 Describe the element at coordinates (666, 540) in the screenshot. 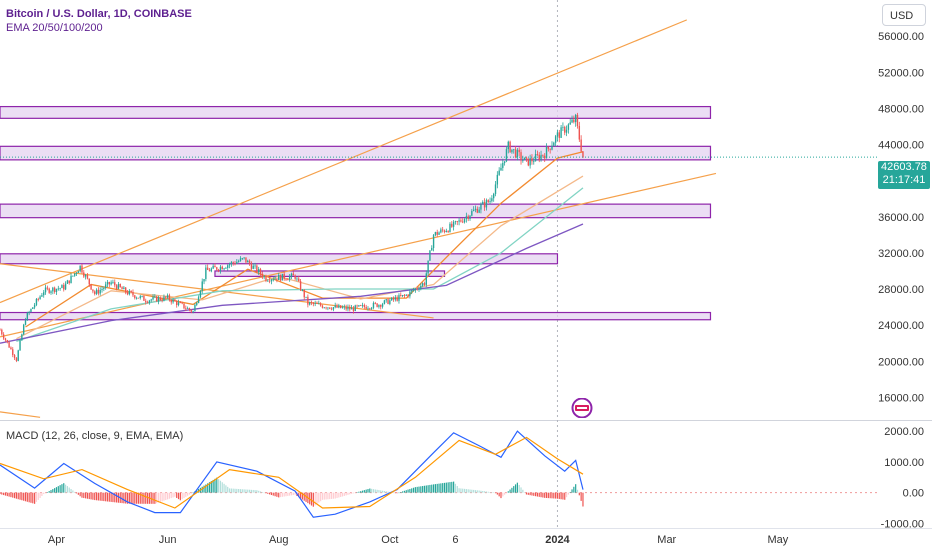

I see `time-tick-label: Mar` at that location.